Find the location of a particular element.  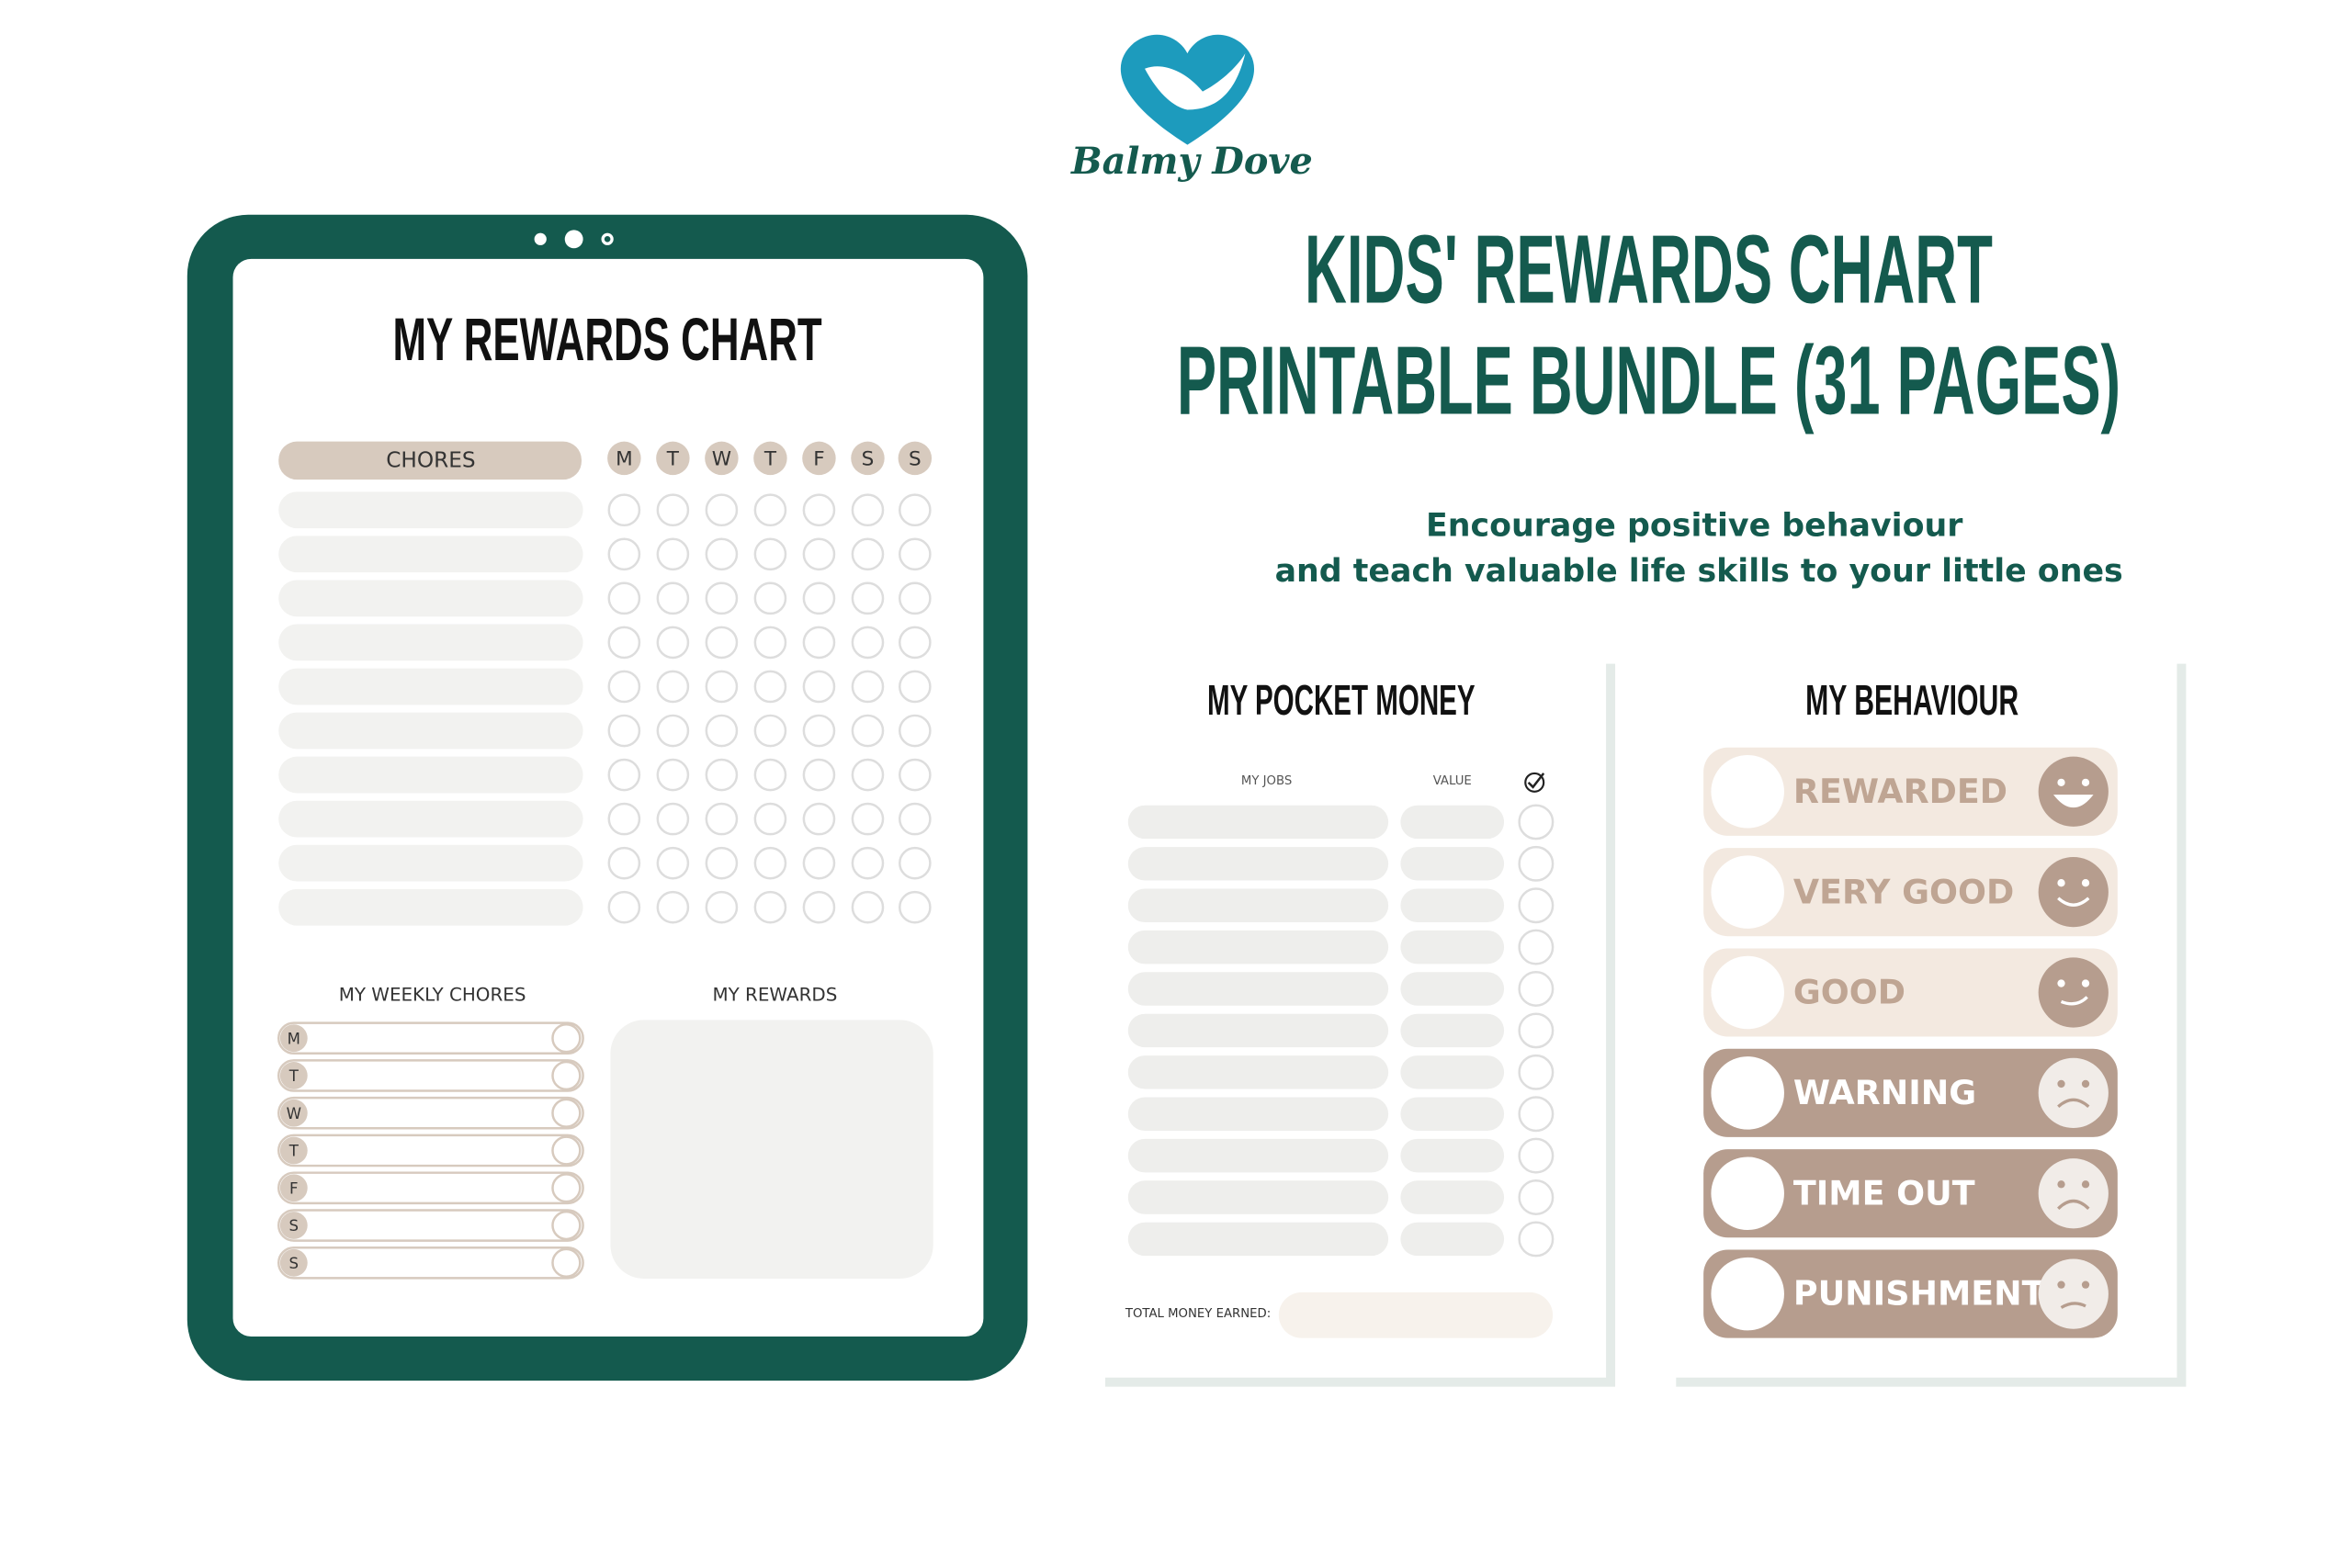

day-label: W is located at coordinates (721, 460).